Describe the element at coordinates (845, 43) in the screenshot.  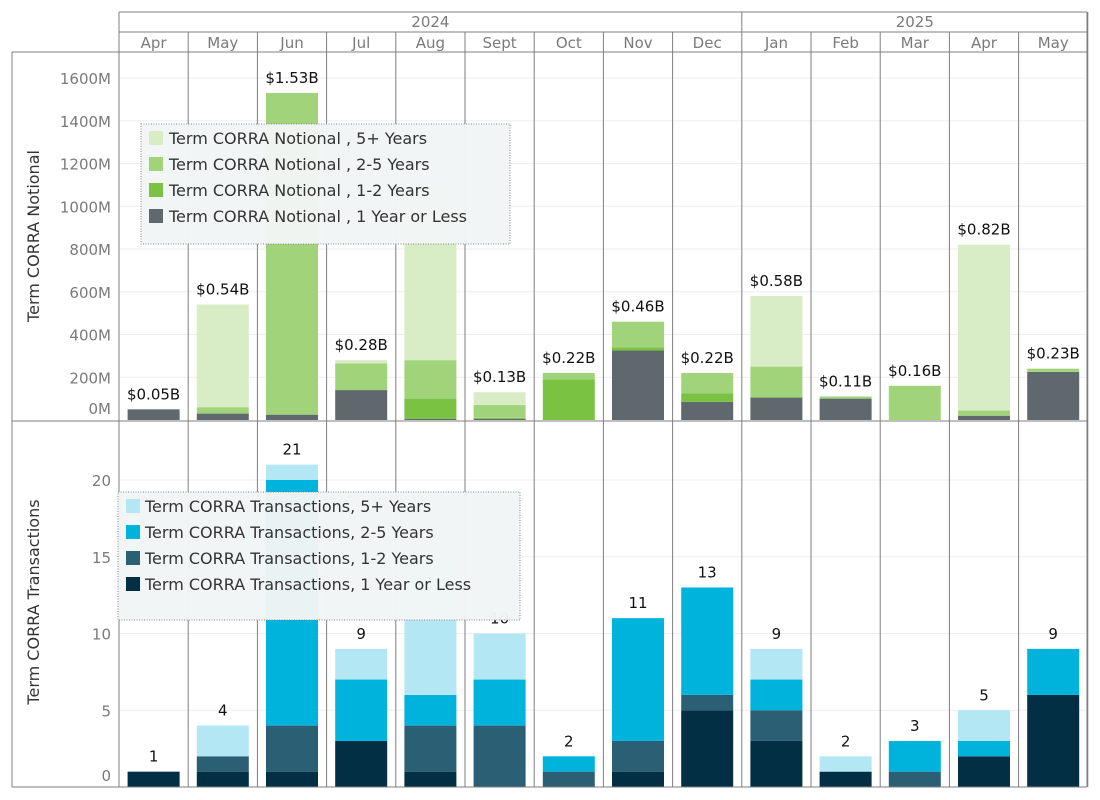
I see `month-header-feb: Feb` at that location.